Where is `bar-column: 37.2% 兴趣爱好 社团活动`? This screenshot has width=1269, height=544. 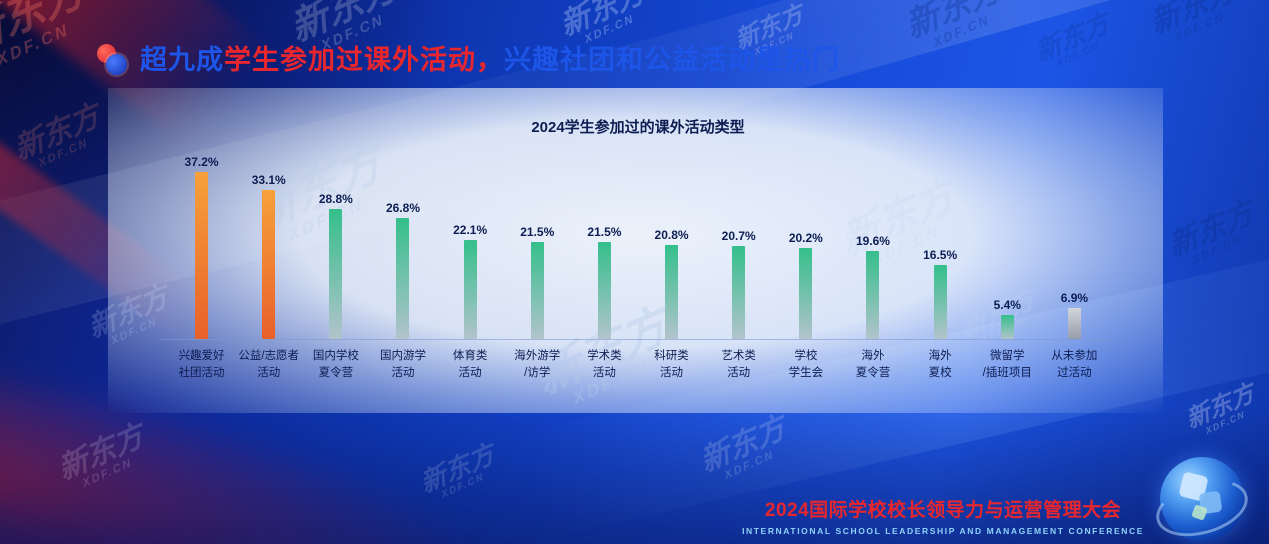 bar-column: 37.2% 兴趣爱好 社团活动 is located at coordinates (201, 265).